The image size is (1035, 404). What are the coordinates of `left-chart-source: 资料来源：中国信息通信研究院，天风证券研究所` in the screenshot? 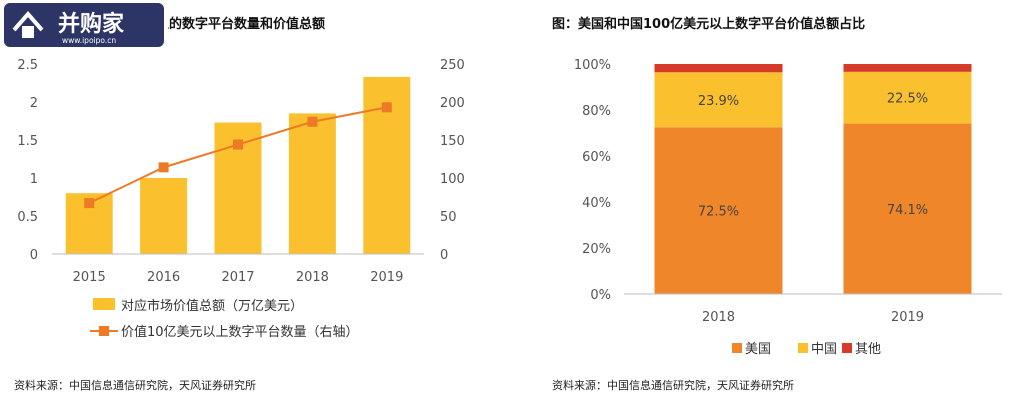 It's located at (135, 385).